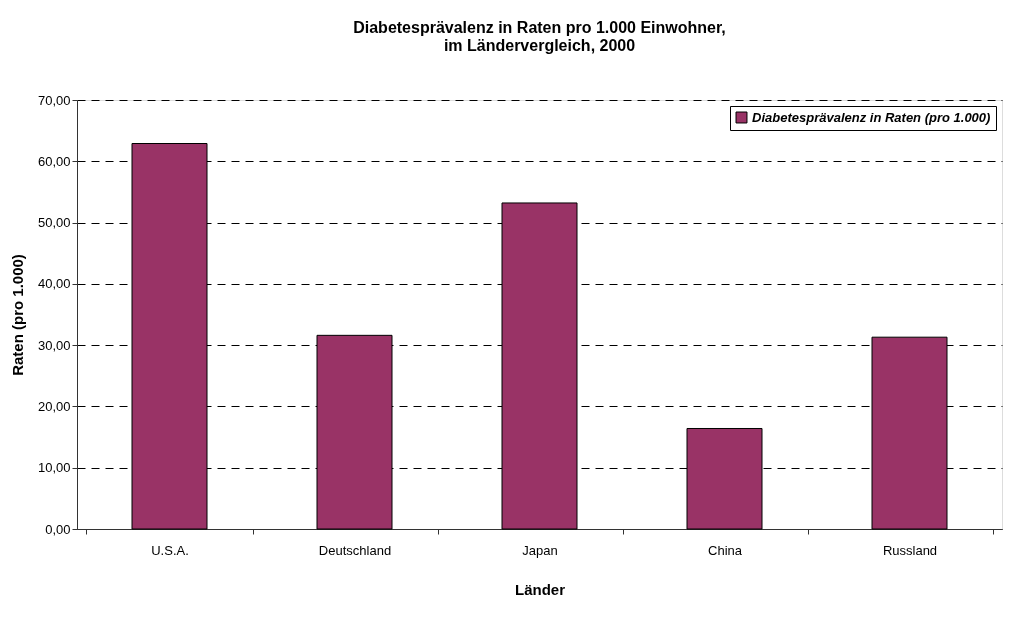  I want to click on y-tick-label: 30,00, so click(54, 345).